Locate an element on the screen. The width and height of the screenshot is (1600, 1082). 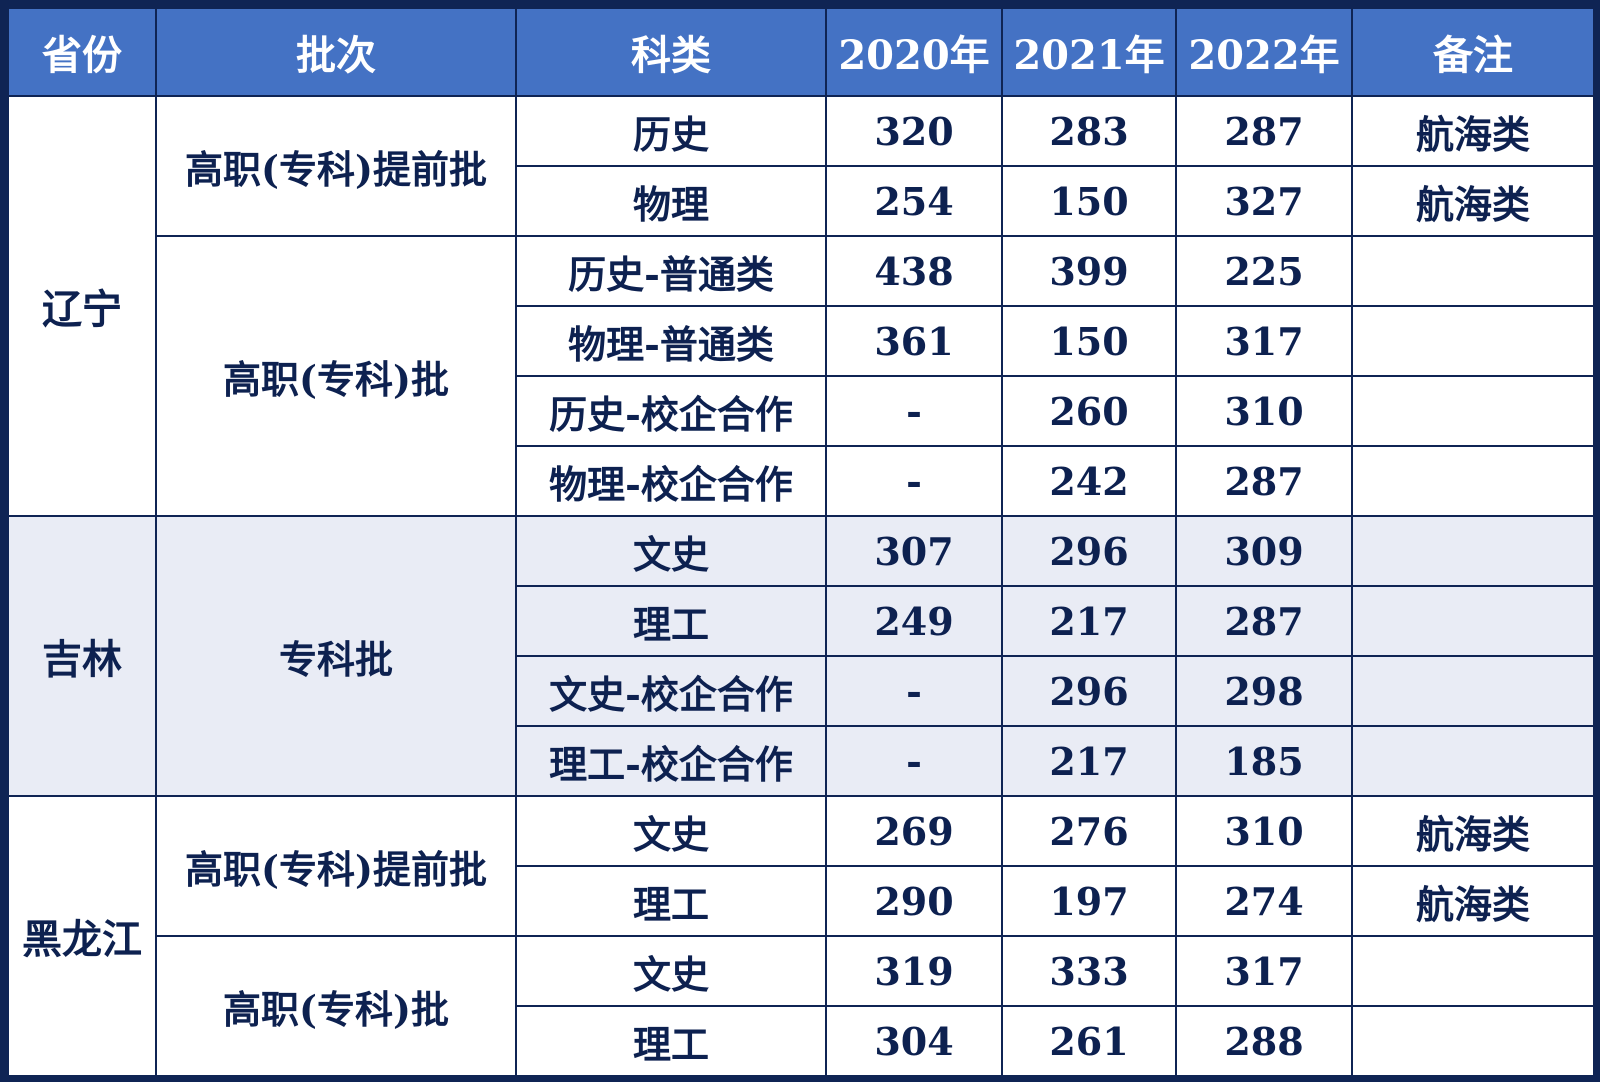
table-row: 物理-校企合作 - 242 287 is located at coordinates (801, 481).